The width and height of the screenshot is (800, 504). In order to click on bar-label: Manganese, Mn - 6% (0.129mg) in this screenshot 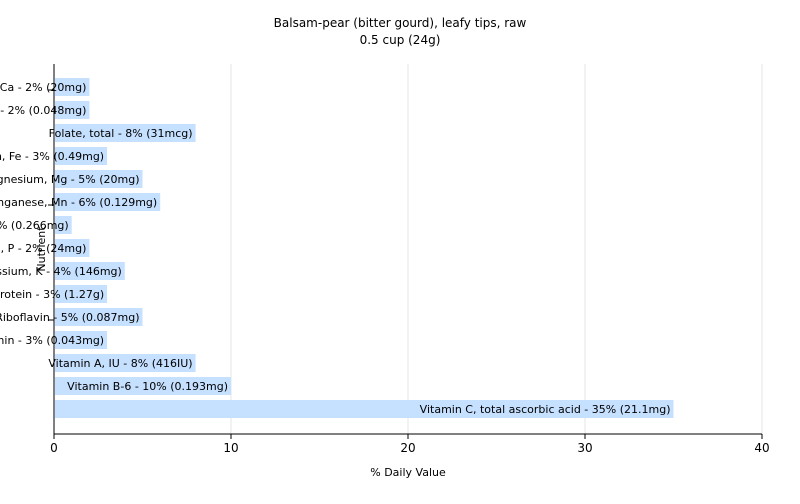, I will do `click(78, 202)`.